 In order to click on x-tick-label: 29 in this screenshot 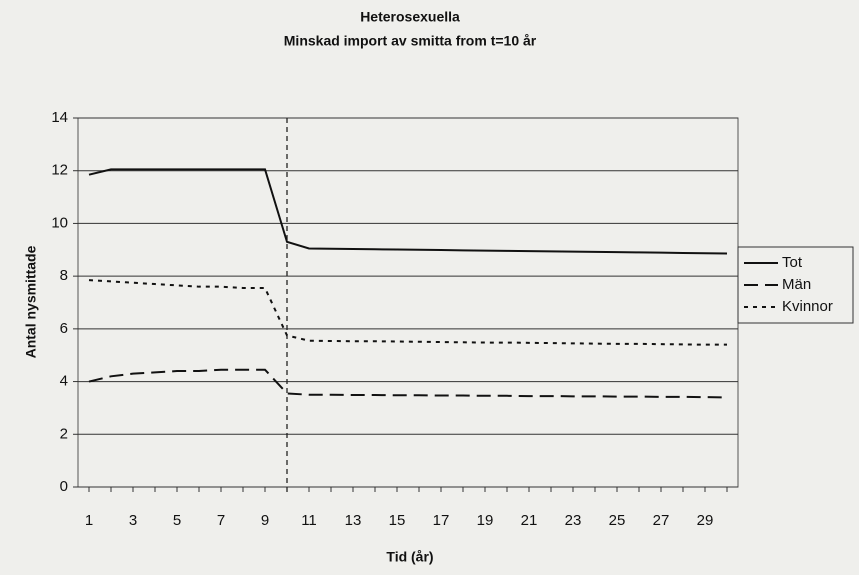, I will do `click(705, 520)`.